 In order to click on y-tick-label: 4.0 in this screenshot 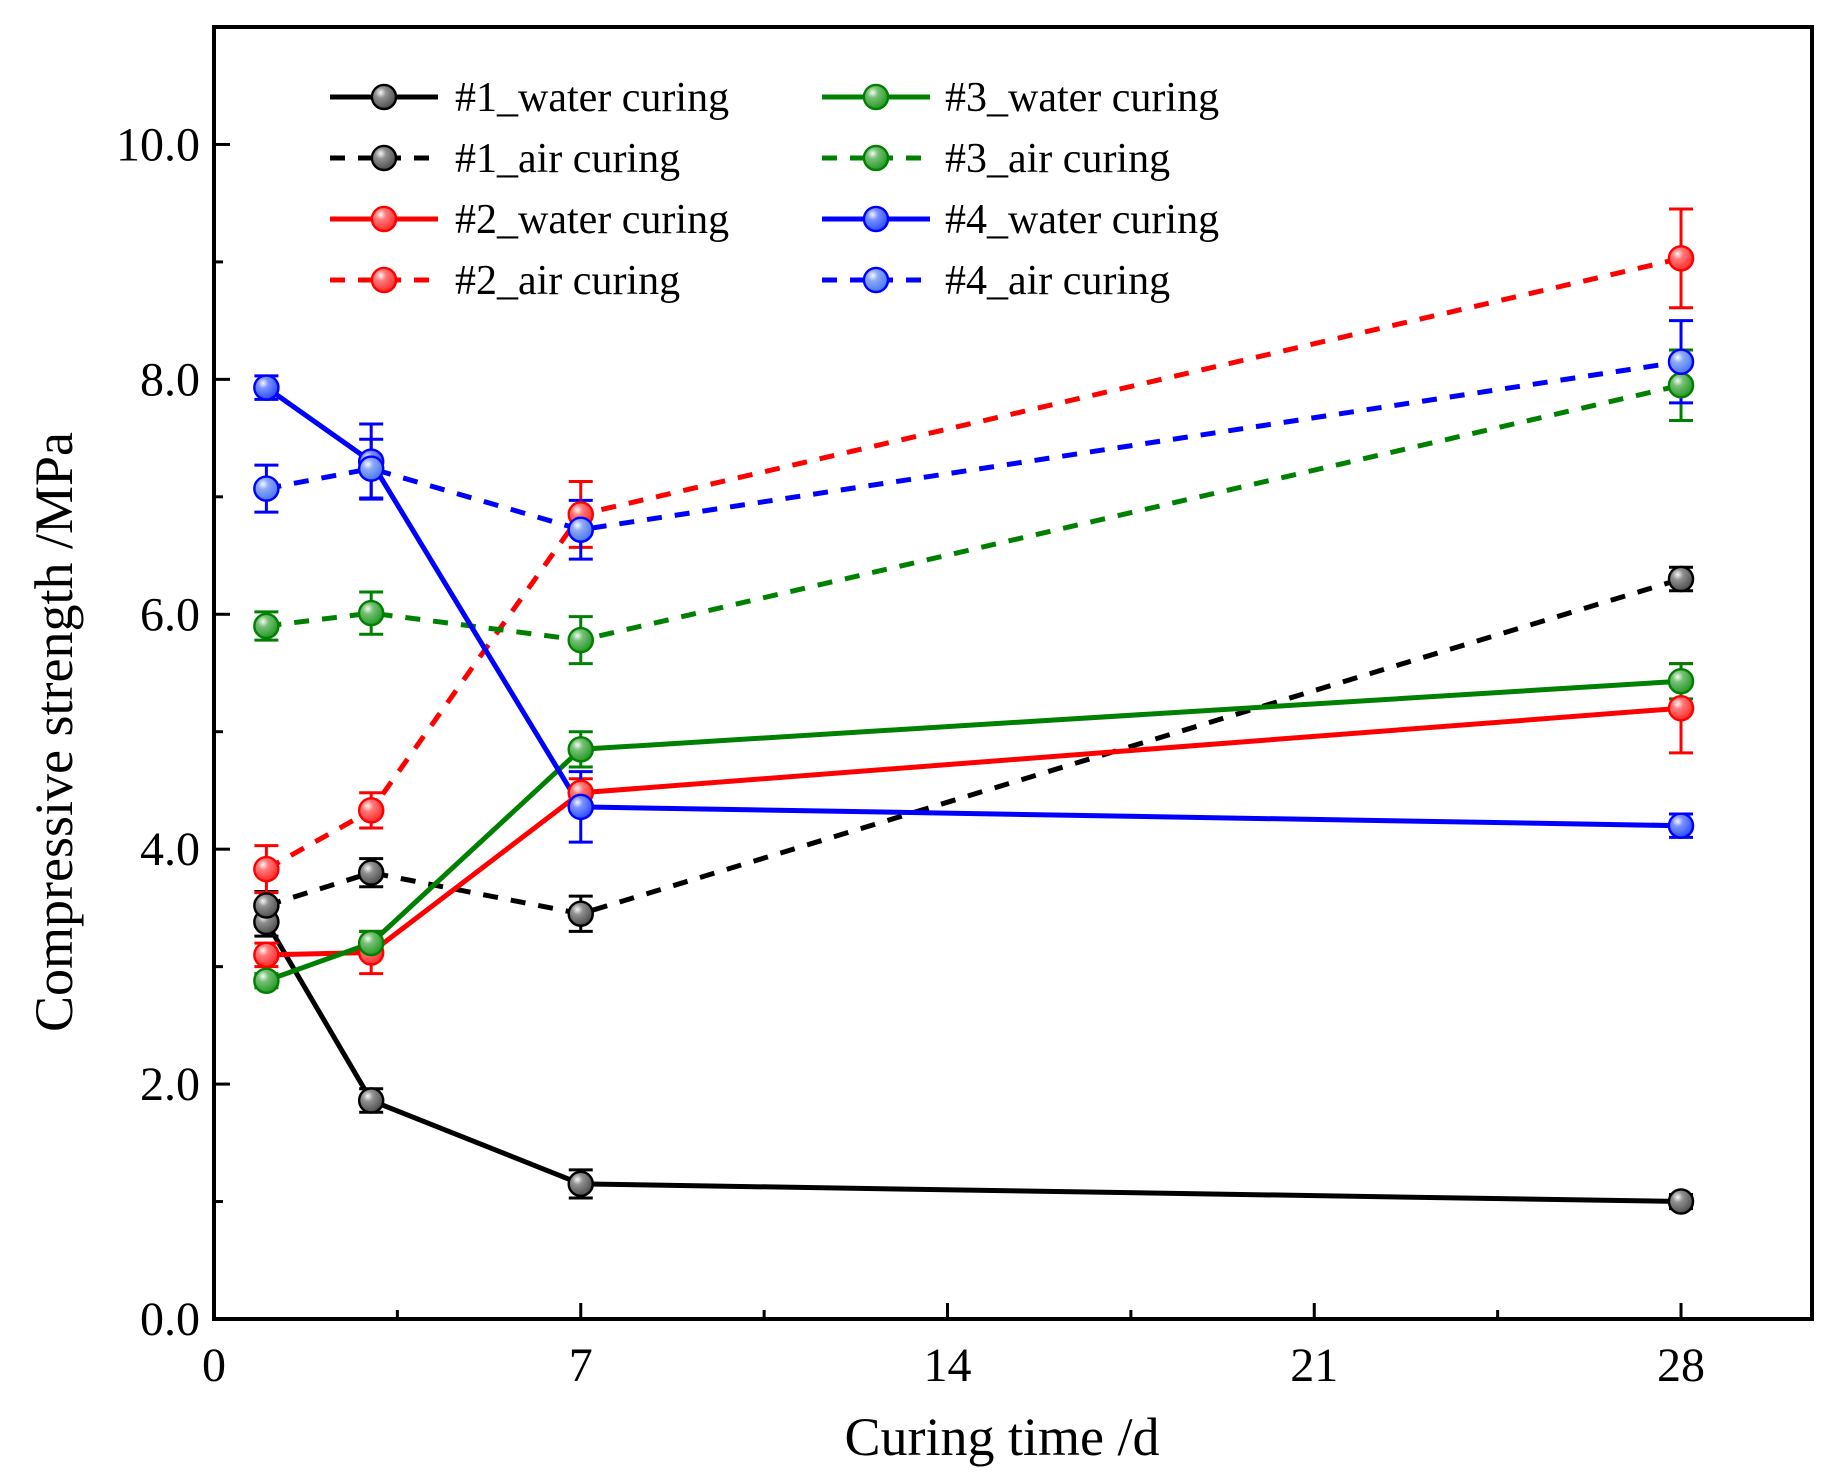, I will do `click(170, 849)`.